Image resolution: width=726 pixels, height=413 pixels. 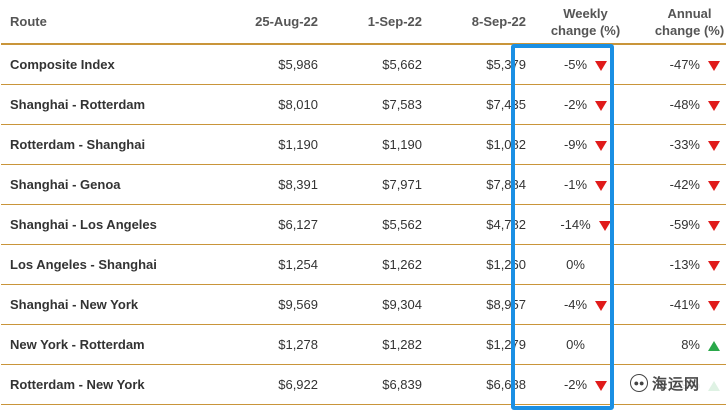 What do you see at coordinates (482, 384) in the screenshot?
I see `rate-cell-date-3: $6,688` at bounding box center [482, 384].